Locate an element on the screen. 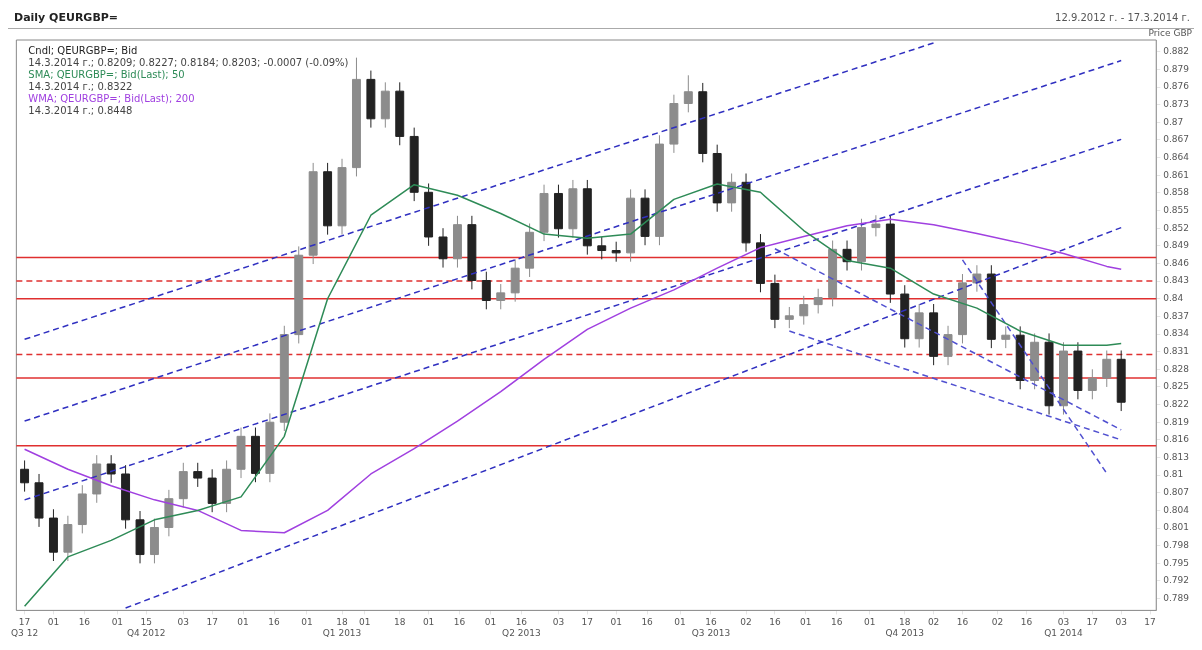 Image resolution: width=1202 pixels, height=650 pixels. x-tick-label: 18 is located at coordinates (400, 622).